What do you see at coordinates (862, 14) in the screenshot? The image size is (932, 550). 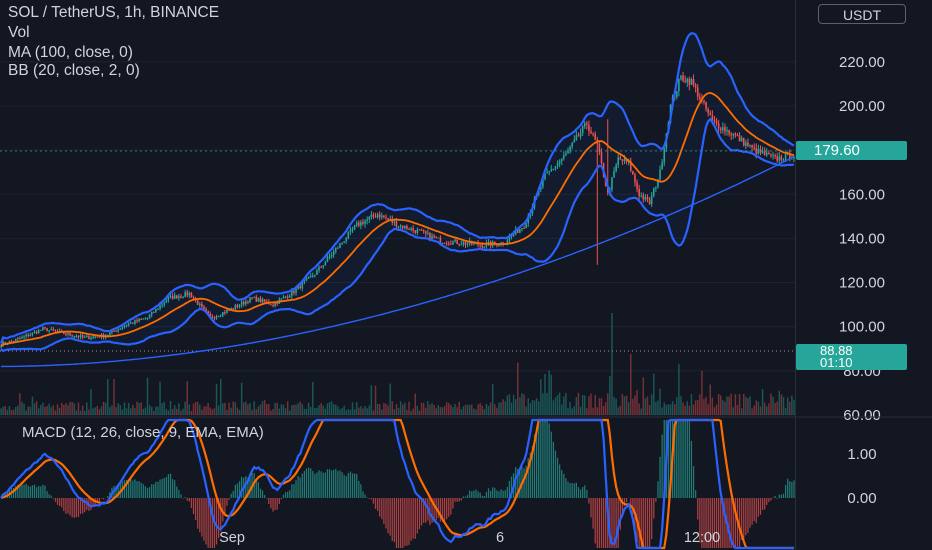 I see `currency-button: USDT` at bounding box center [862, 14].